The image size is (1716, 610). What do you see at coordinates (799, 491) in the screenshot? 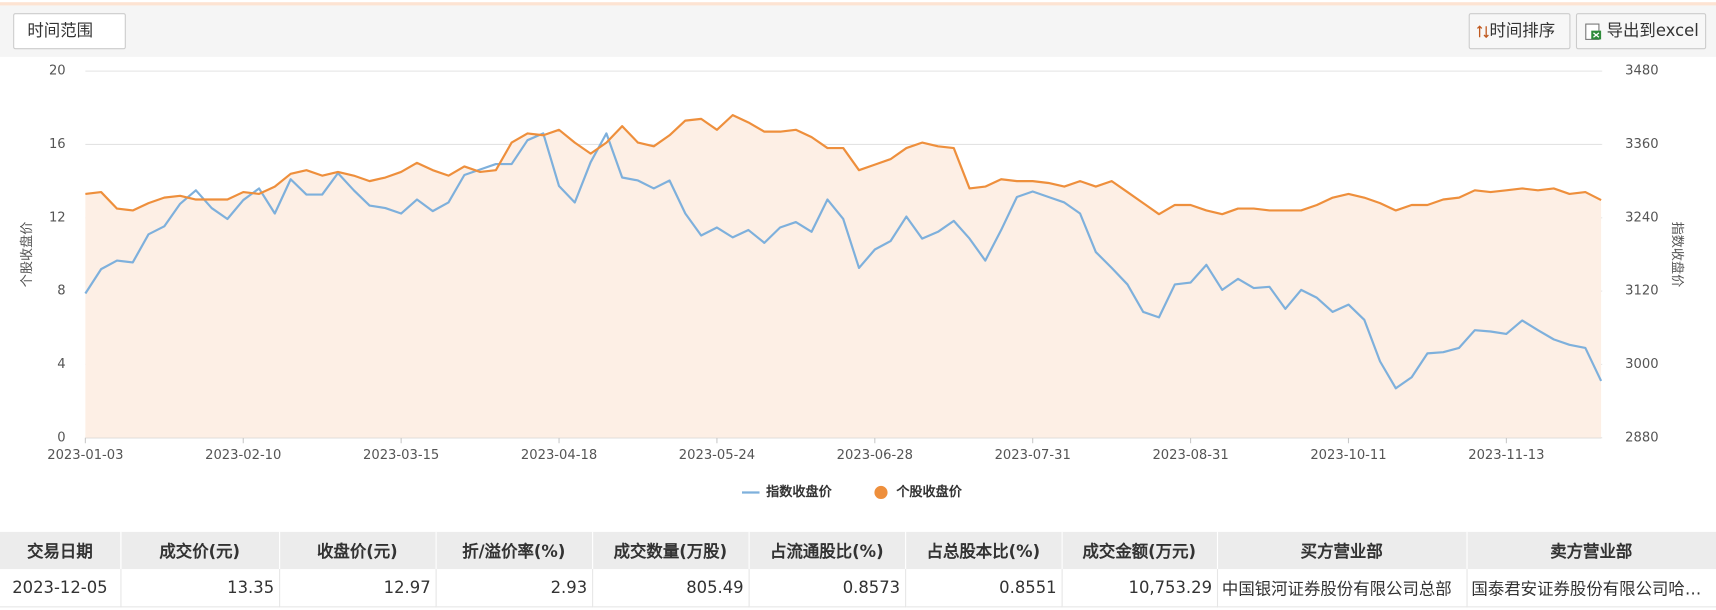
I see `legend-label: 指数收盘价` at bounding box center [799, 491].